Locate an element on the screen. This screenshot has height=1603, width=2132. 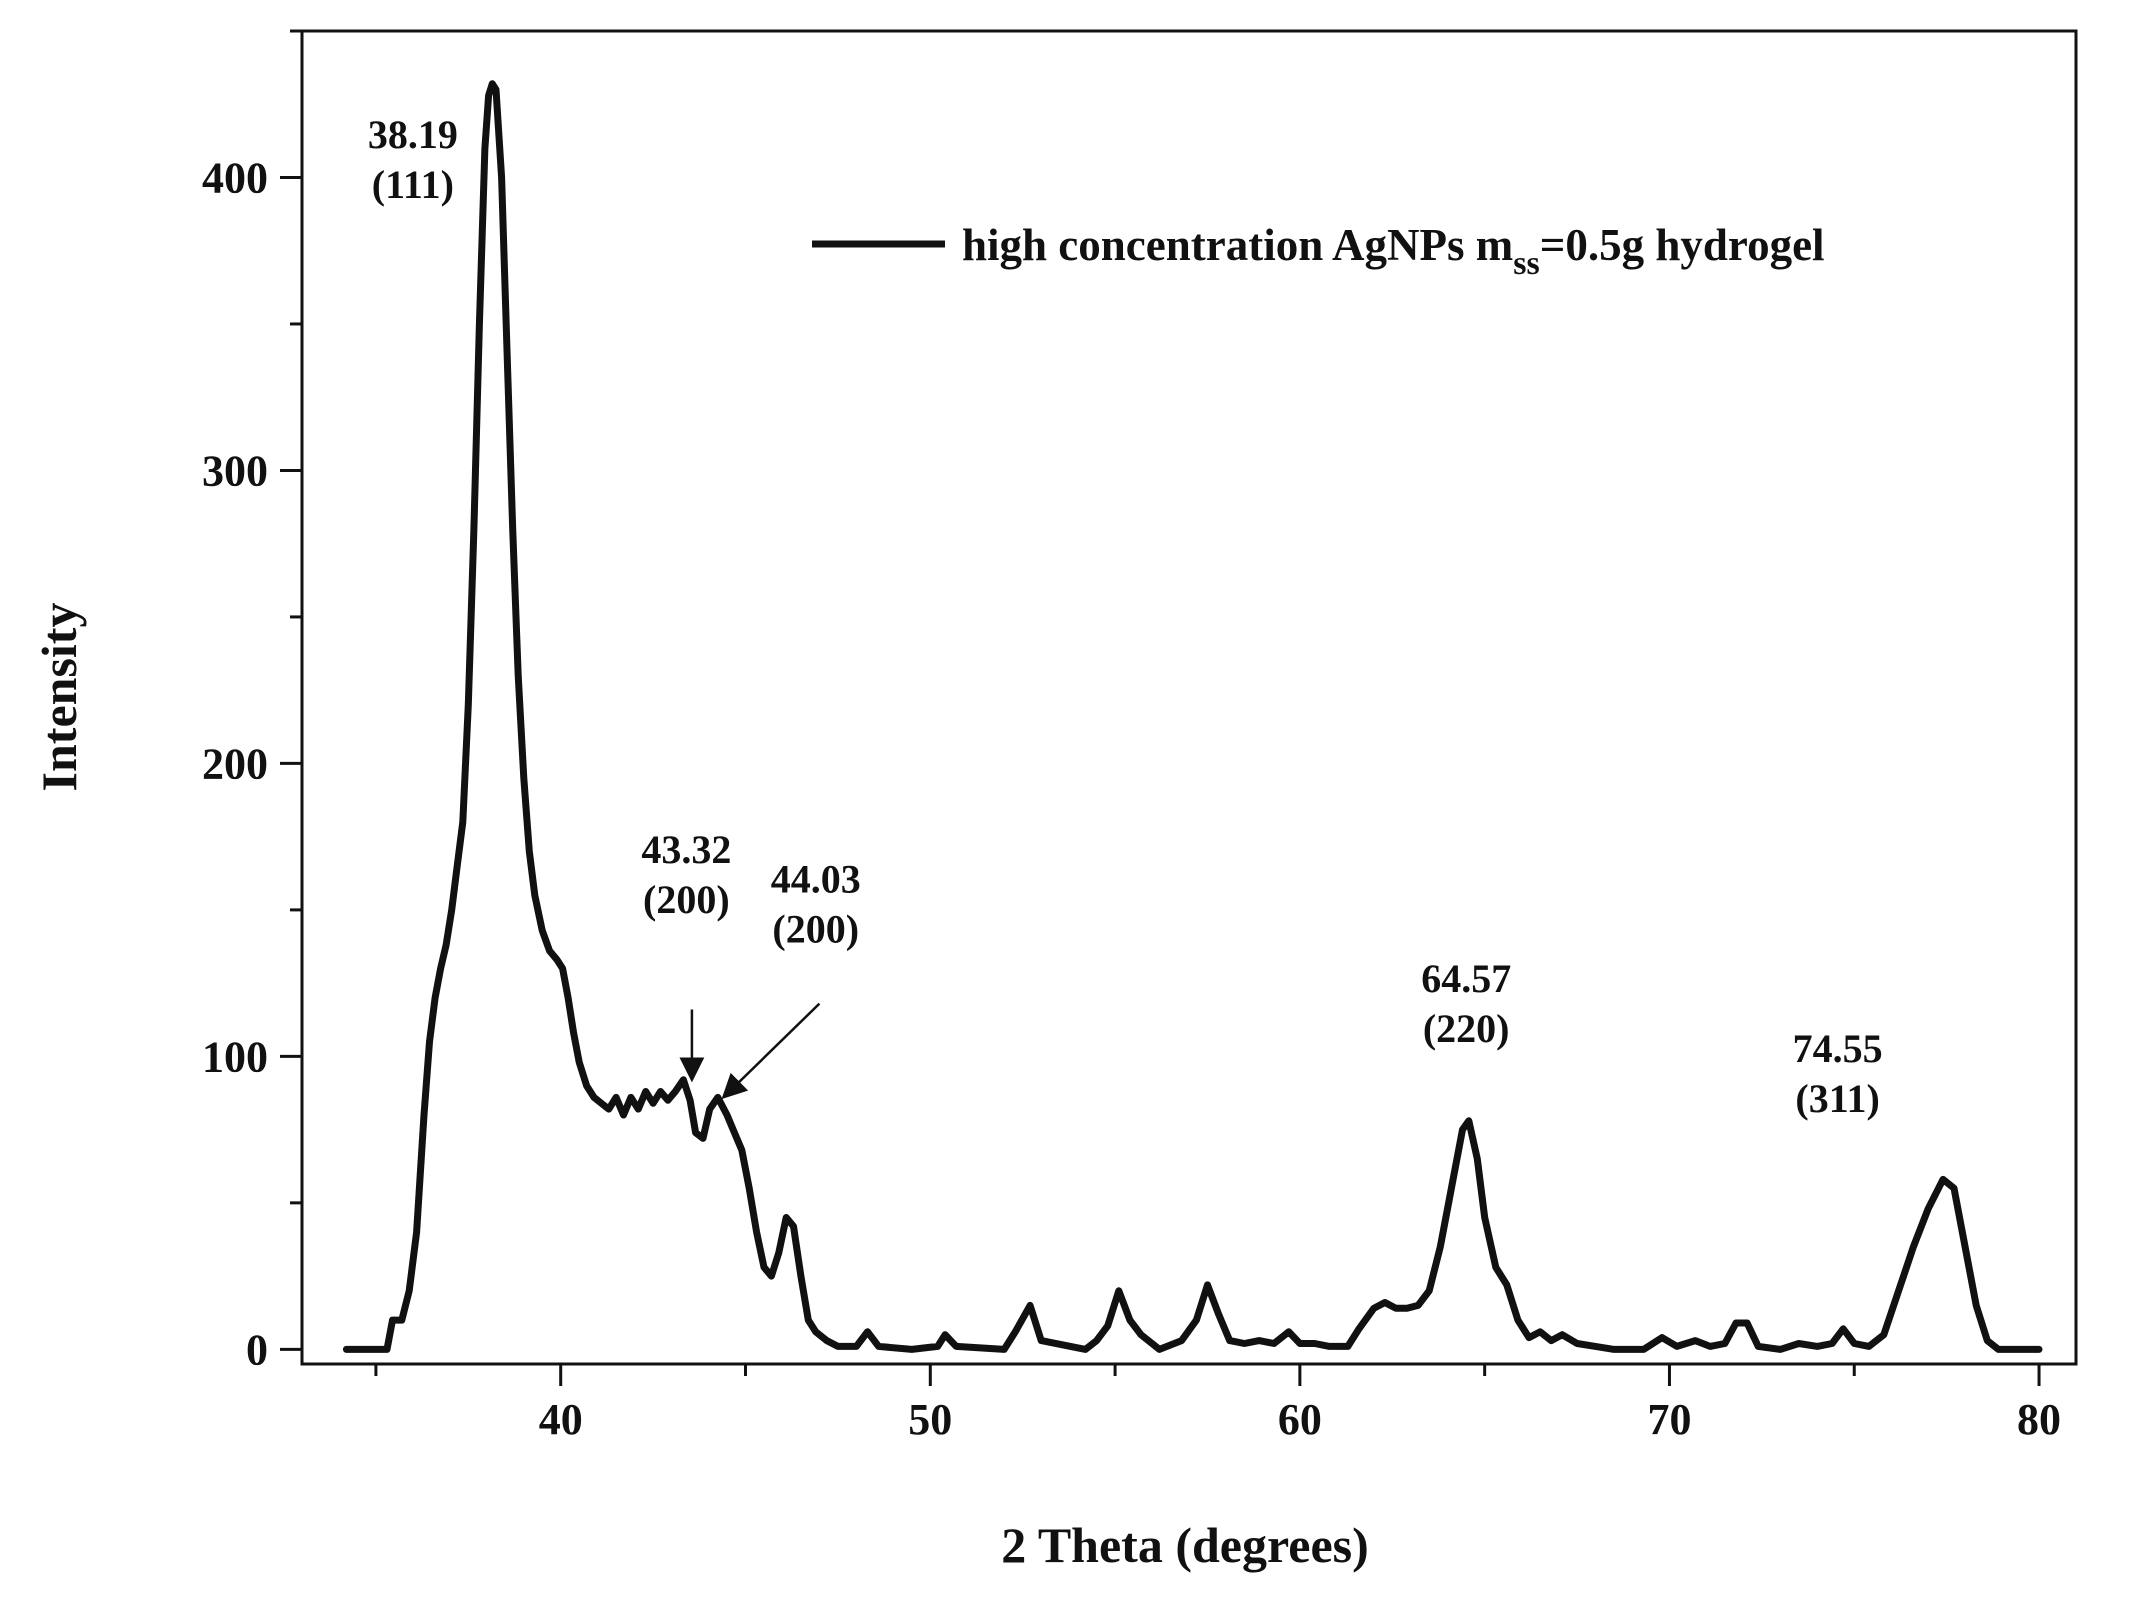
y-tick-label: 100 is located at coordinates (235, 1056).